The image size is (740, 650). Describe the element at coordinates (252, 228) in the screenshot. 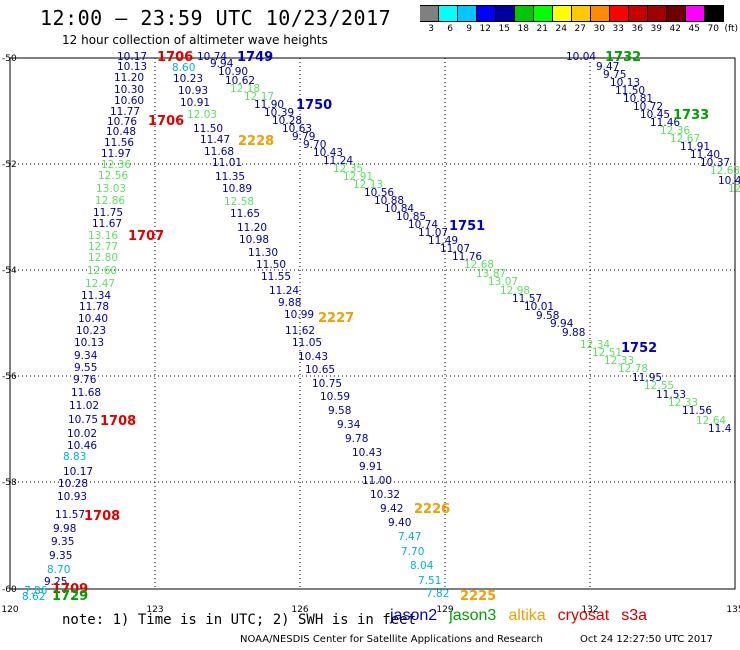

I see `swh-value: 11.20` at that location.